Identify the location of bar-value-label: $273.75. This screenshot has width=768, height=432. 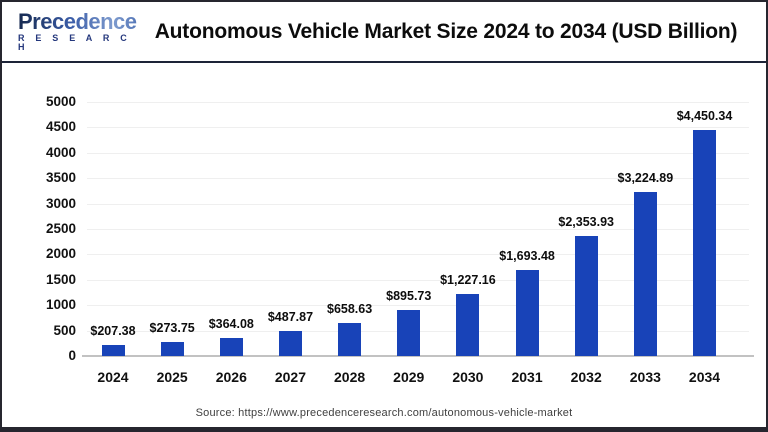
(172, 328).